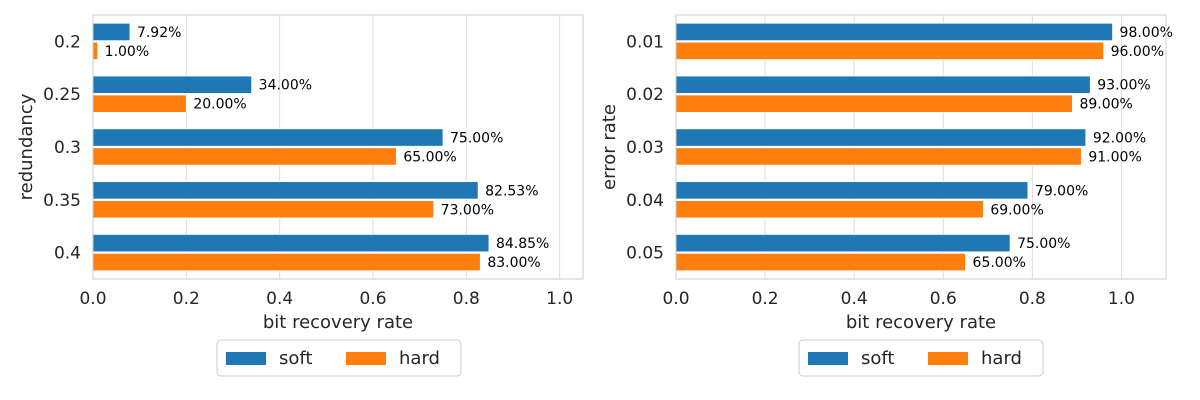 This screenshot has width=1200, height=400. I want to click on y-tick-label: 0.35, so click(62, 201).